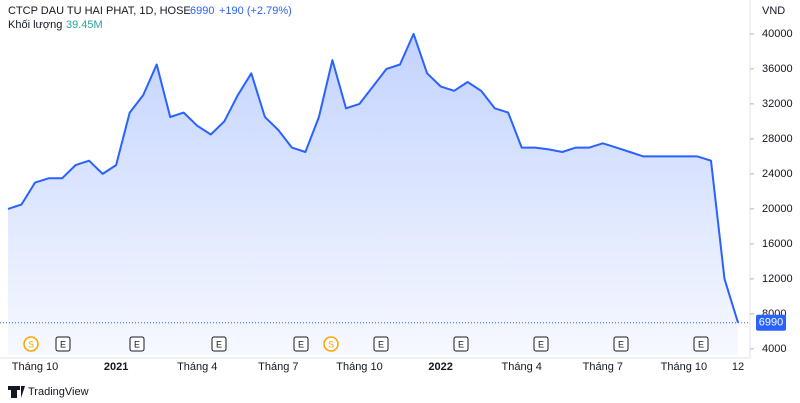  I want to click on volume-label: Khối lượng, so click(35, 25).